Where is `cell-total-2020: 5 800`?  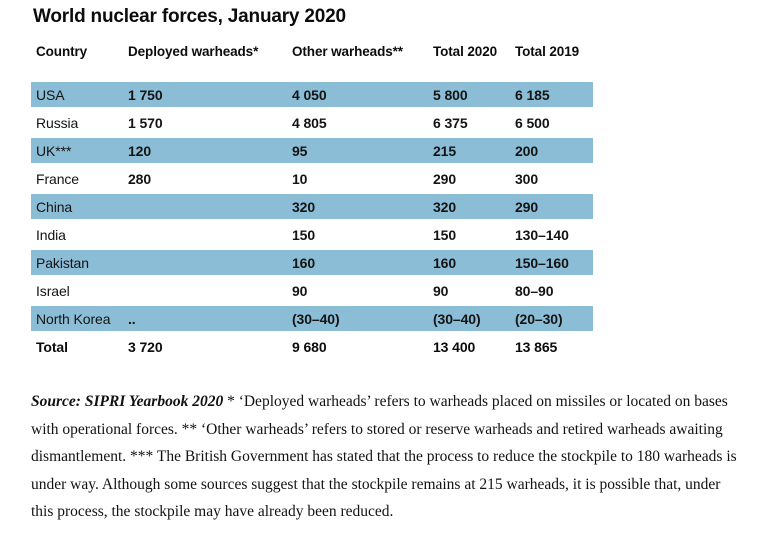
cell-total-2020: 5 800 is located at coordinates (450, 94).